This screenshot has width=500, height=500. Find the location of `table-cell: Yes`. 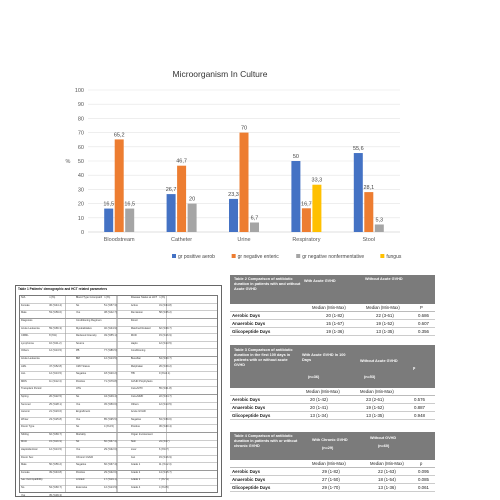

table-cell: Yes is located at coordinates (78, 419).